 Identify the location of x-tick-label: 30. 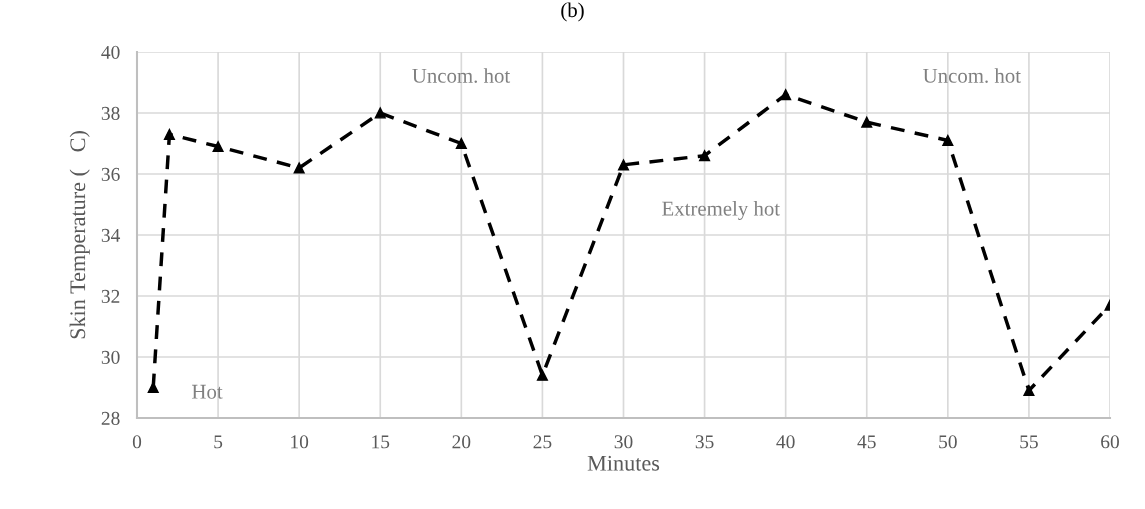
(623, 442).